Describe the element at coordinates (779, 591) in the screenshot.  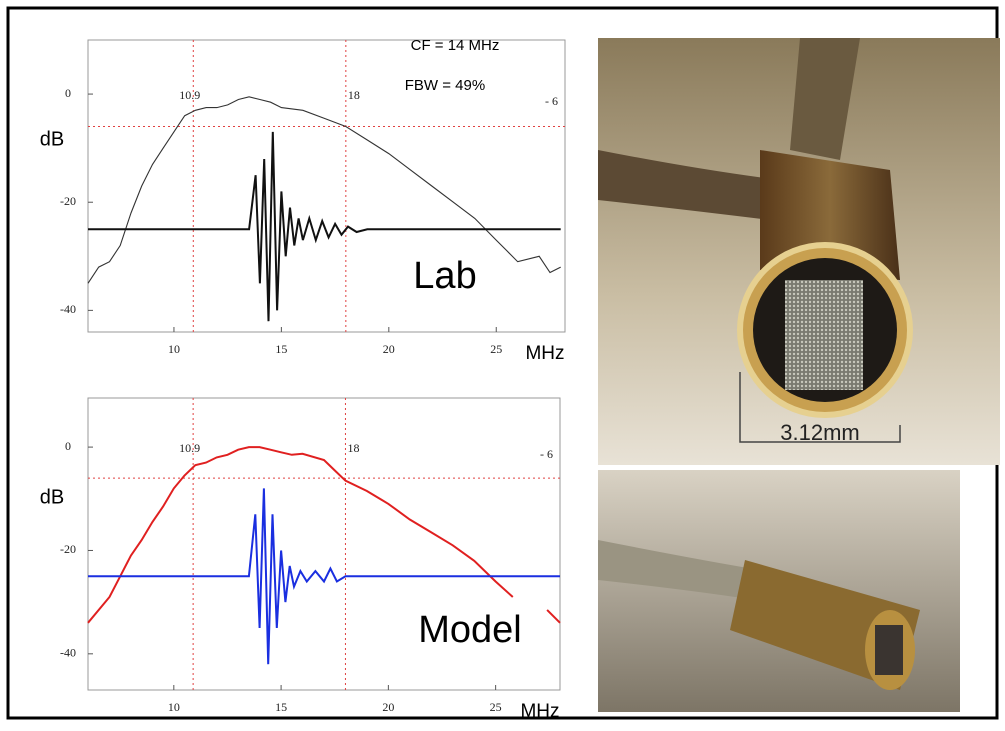
I see `photo-bottom` at that location.